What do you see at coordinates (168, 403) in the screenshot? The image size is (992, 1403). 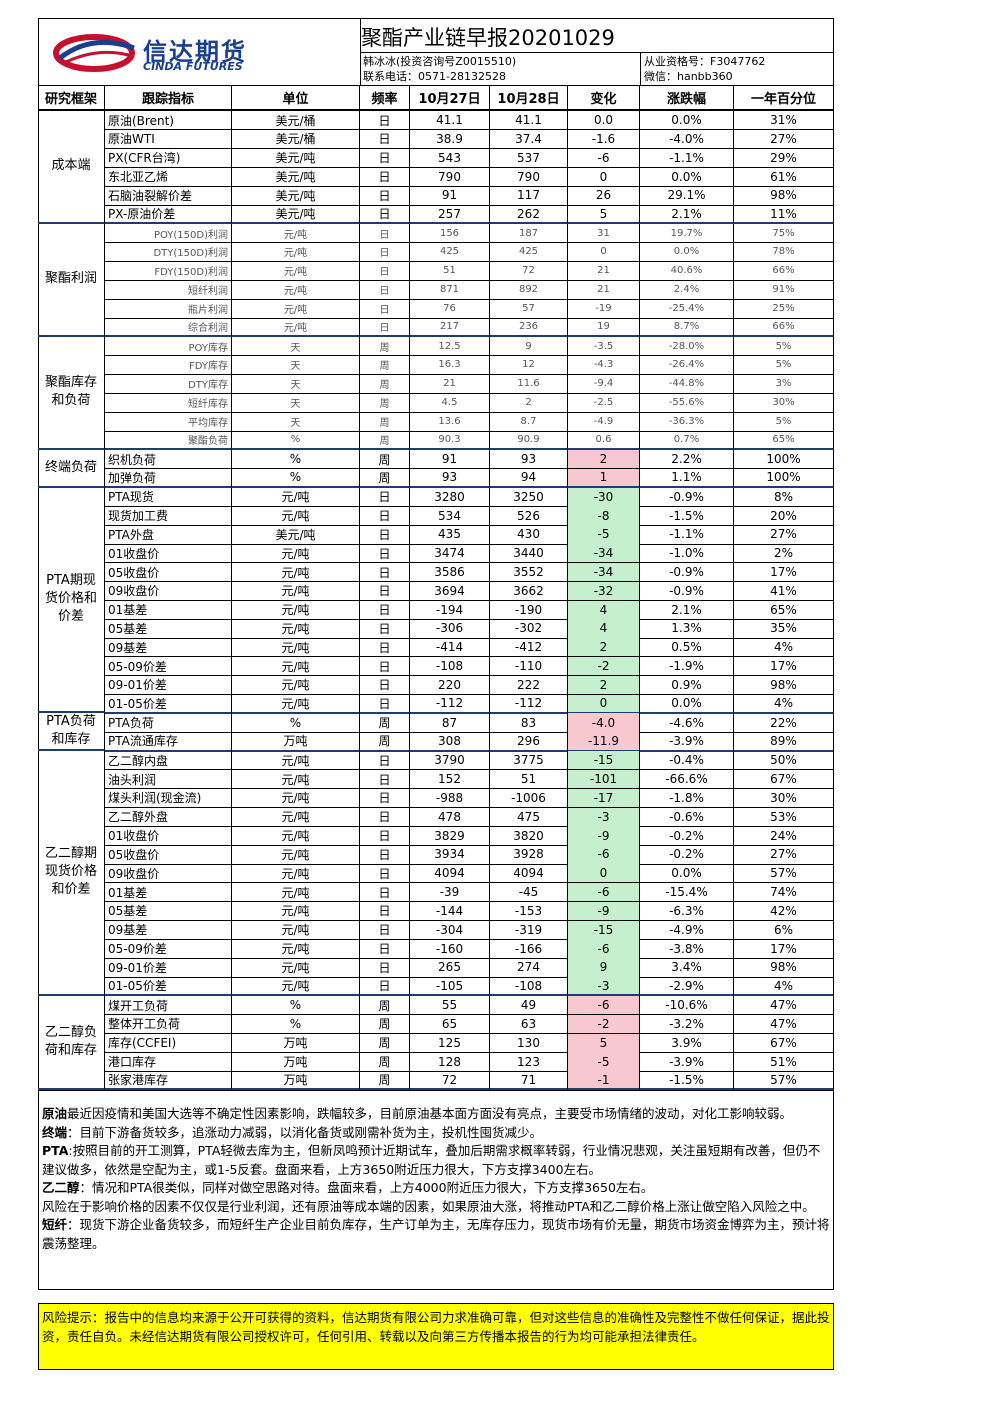 I see `indicator: 短纤库存` at bounding box center [168, 403].